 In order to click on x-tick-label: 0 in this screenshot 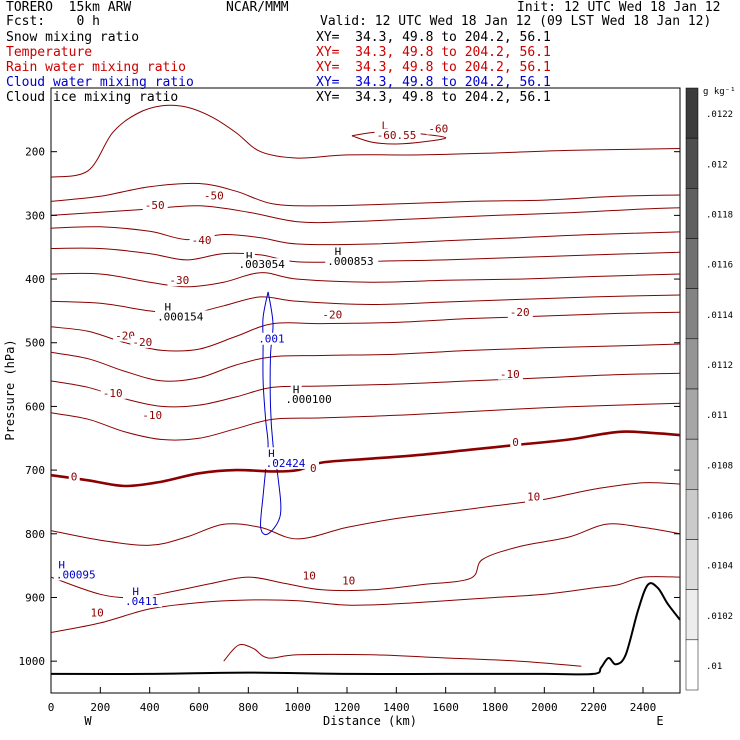, I will do `click(51, 707)`.